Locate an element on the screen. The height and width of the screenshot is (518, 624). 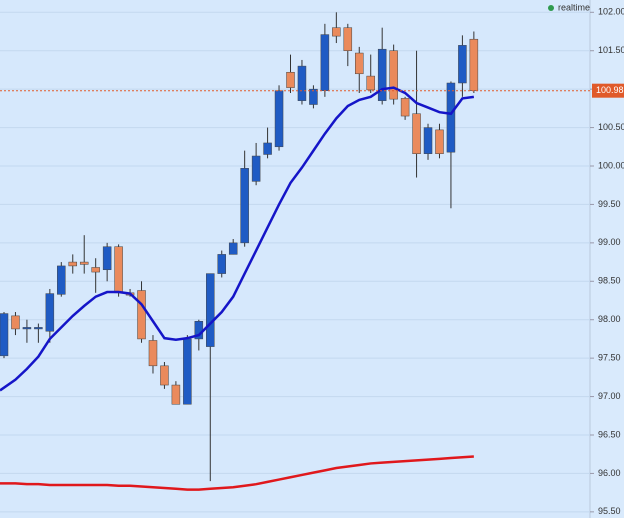
y-tick-label: 99.00 is located at coordinates (609, 242).